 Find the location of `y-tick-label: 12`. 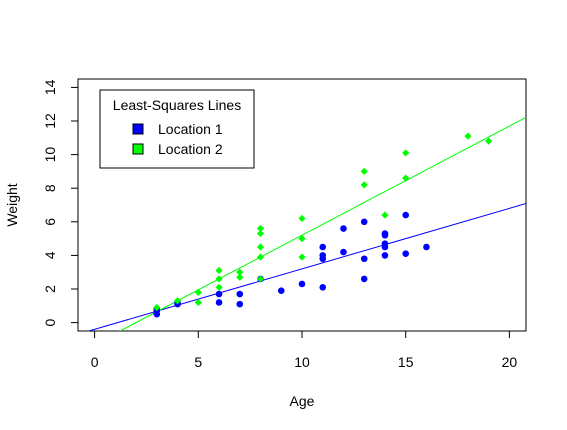

y-tick-label: 12 is located at coordinates (50, 121).